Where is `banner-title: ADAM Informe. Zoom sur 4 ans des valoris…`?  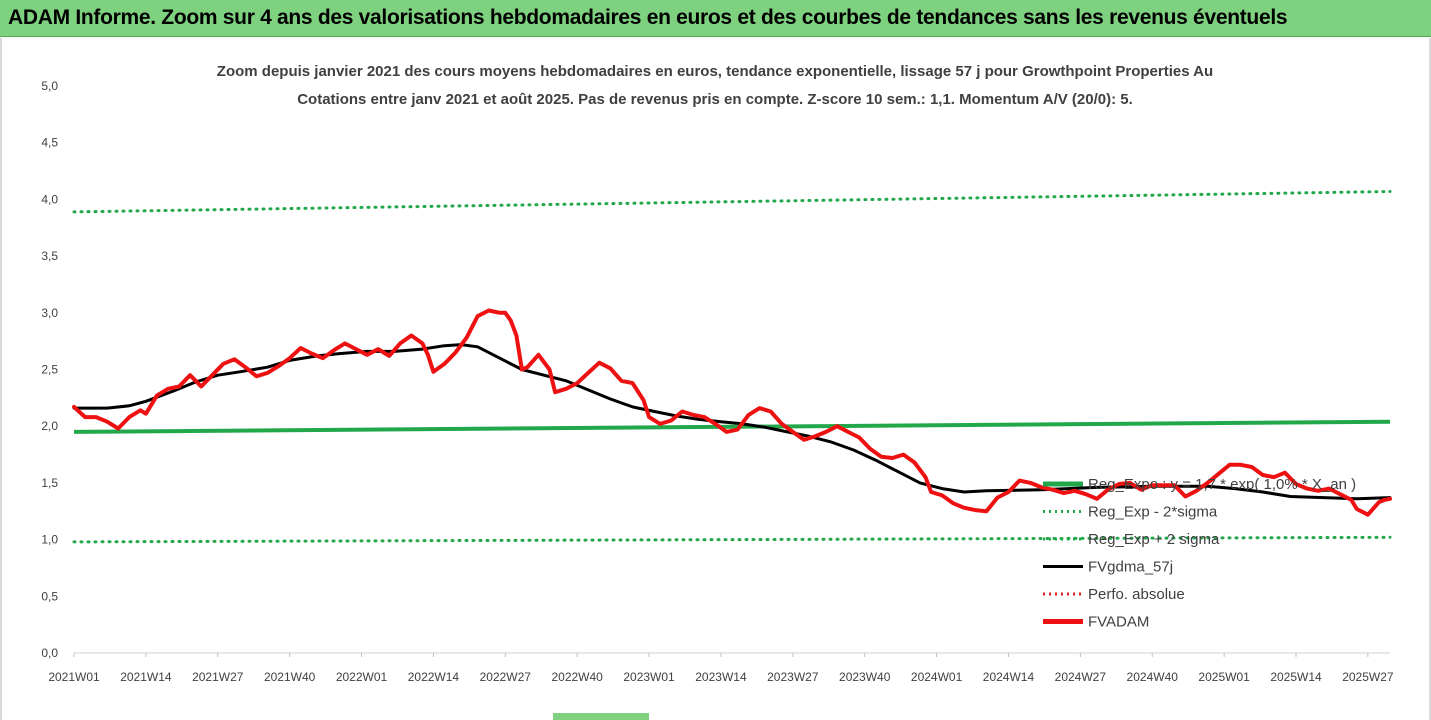
banner-title: ADAM Informe. Zoom sur 4 ans des valoris… is located at coordinates (648, 17).